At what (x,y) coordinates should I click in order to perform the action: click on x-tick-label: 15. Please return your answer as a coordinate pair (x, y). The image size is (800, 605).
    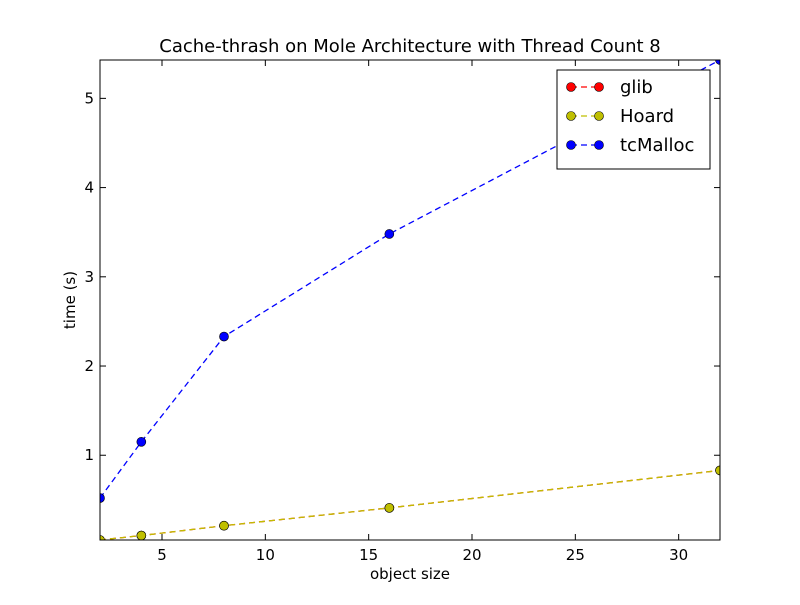
    Looking at the image, I should click on (368, 555).